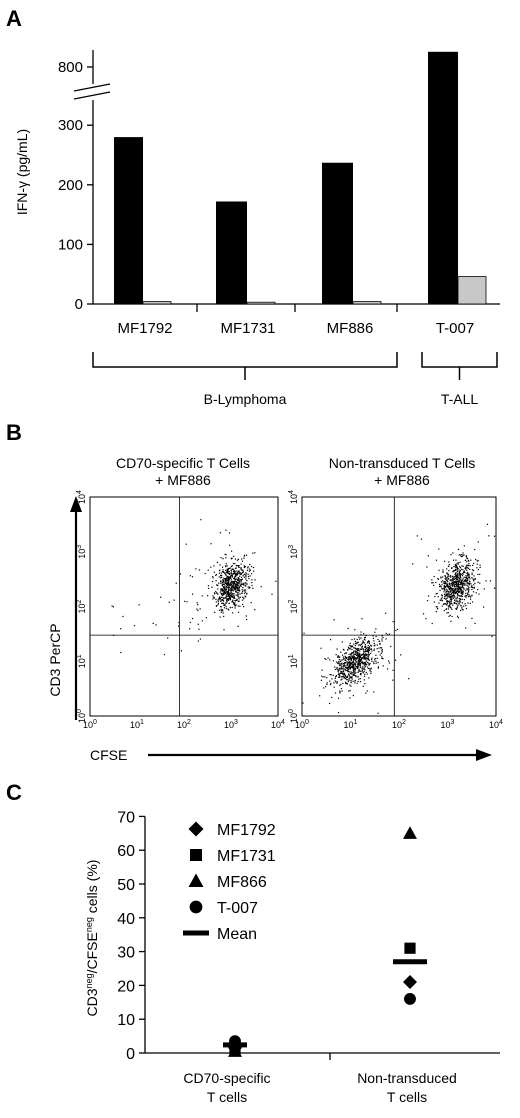  I want to click on flow-x-tick-base: 10, so click(397, 725).